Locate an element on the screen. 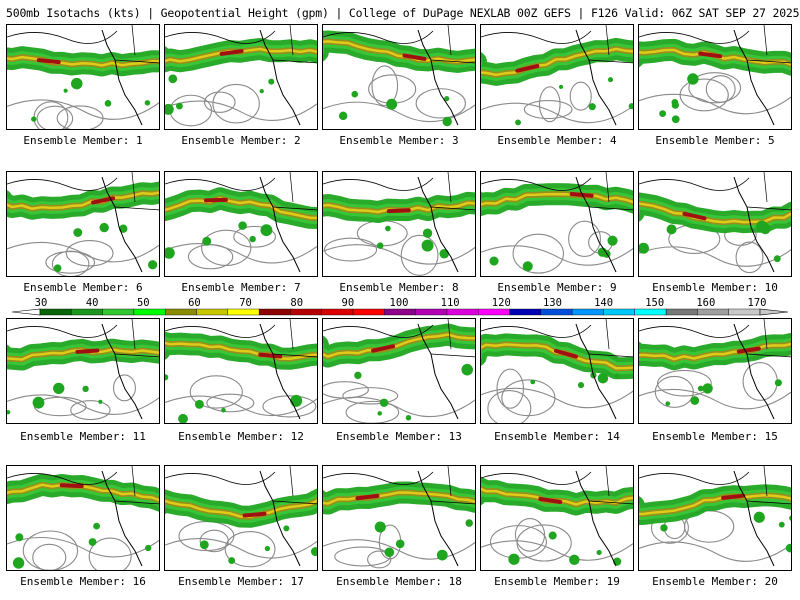  ensemble-member-label: Ensemble Member: 7 is located at coordinates (241, 287).